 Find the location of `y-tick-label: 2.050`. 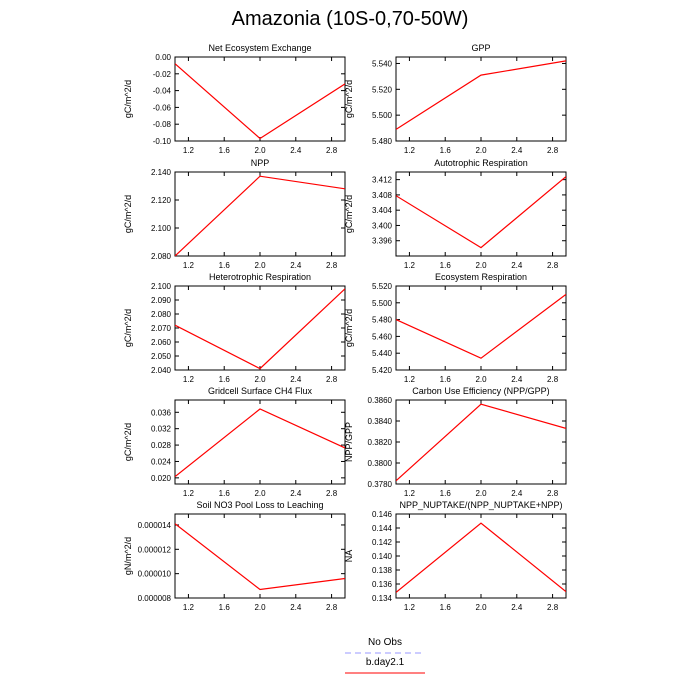

y-tick-label: 2.050 is located at coordinates (161, 356).